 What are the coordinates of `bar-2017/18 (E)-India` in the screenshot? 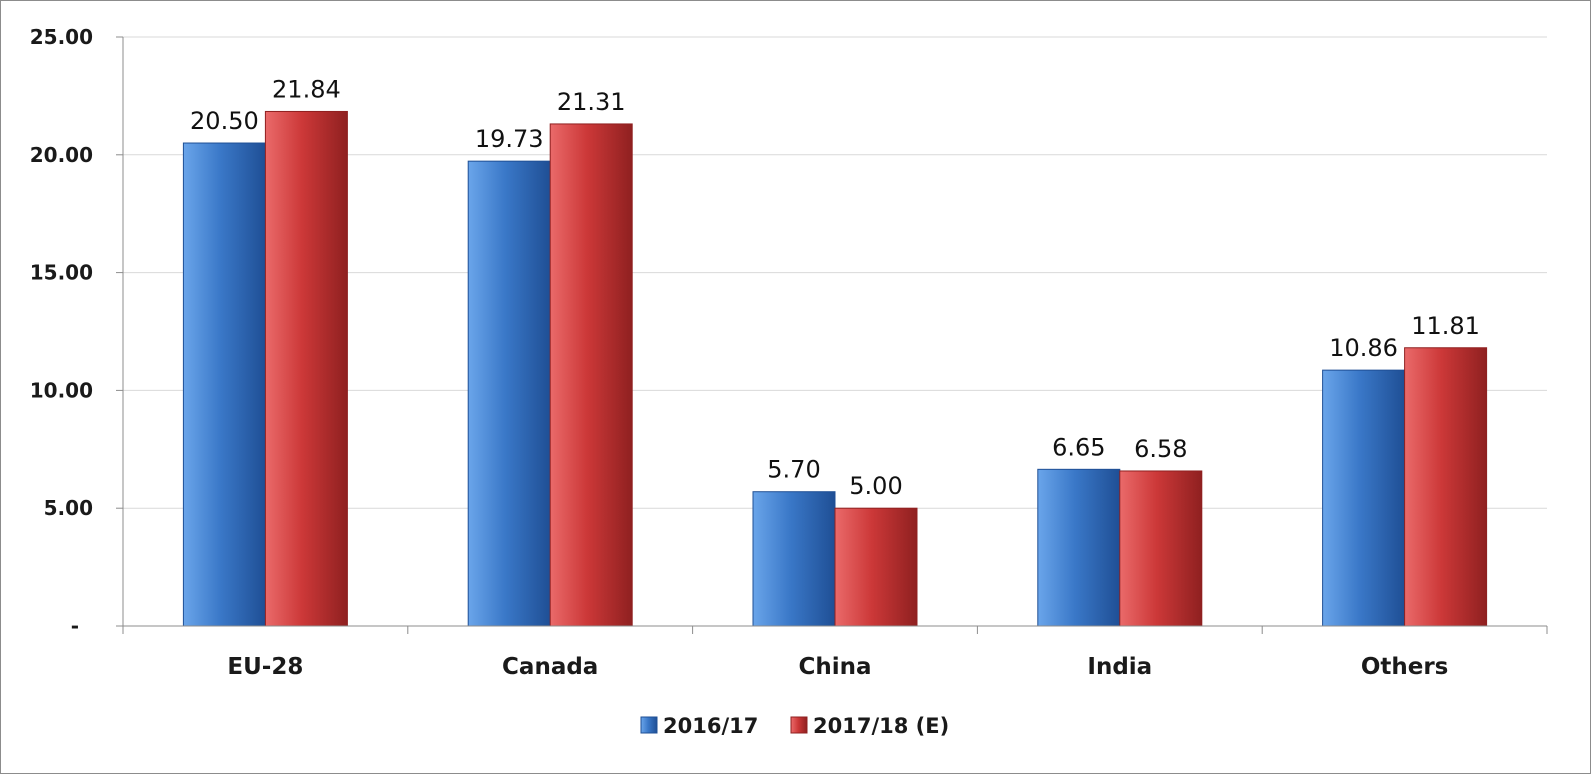 It's located at (1161, 548).